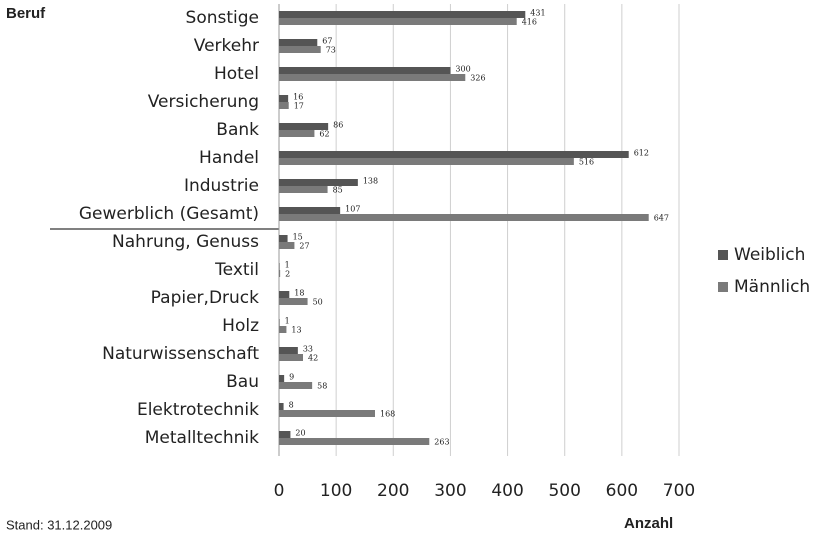 The image size is (825, 537). What do you see at coordinates (300, 433) in the screenshot?
I see `data-label: 20` at bounding box center [300, 433].